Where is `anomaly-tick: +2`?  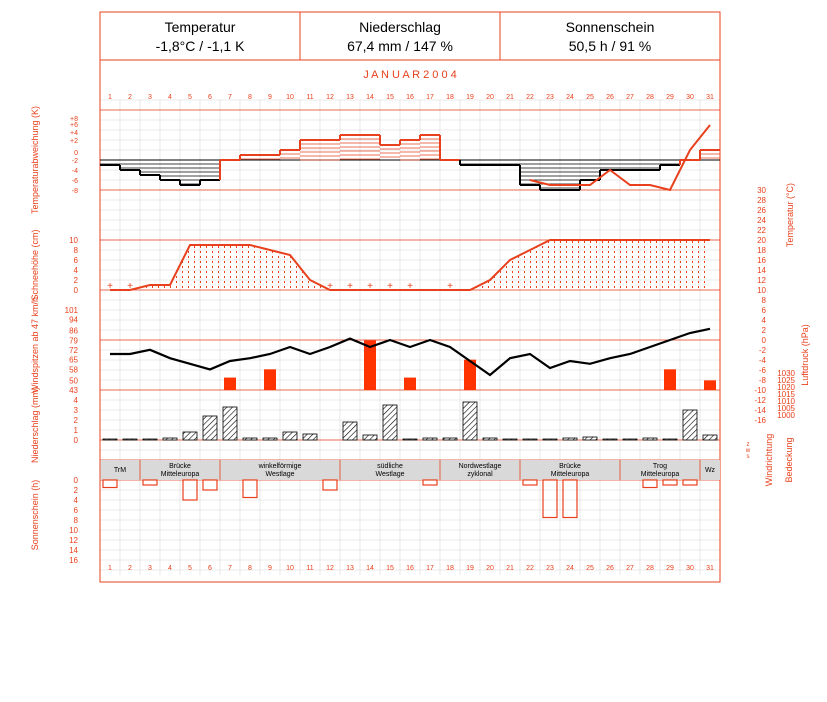
anomaly-tick: +2 is located at coordinates (74, 141).